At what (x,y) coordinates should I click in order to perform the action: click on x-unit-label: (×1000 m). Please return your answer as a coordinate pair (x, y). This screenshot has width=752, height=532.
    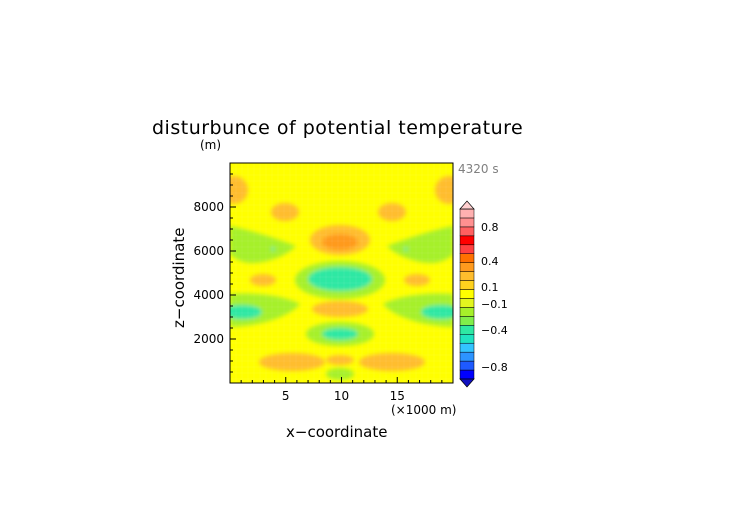
    Looking at the image, I should click on (423, 410).